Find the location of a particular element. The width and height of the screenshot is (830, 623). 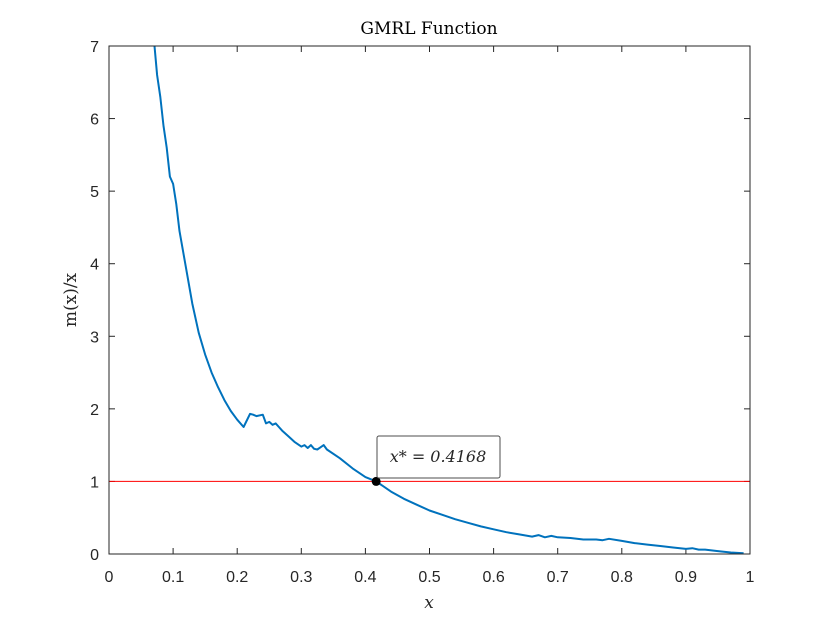

annotation-box is located at coordinates (438, 457).